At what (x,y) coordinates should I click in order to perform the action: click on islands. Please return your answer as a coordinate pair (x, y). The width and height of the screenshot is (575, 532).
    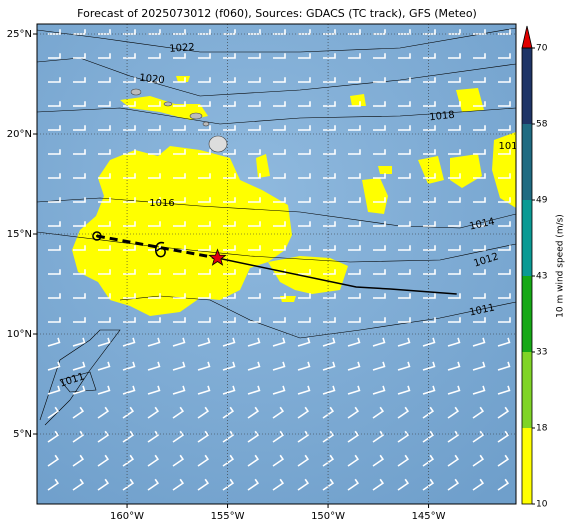
    Looking at the image, I should click on (179, 120).